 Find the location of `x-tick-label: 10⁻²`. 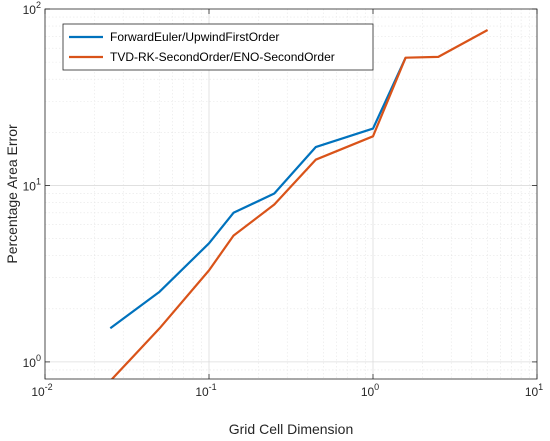

x-tick-label: 10⁻² is located at coordinates (41, 390).